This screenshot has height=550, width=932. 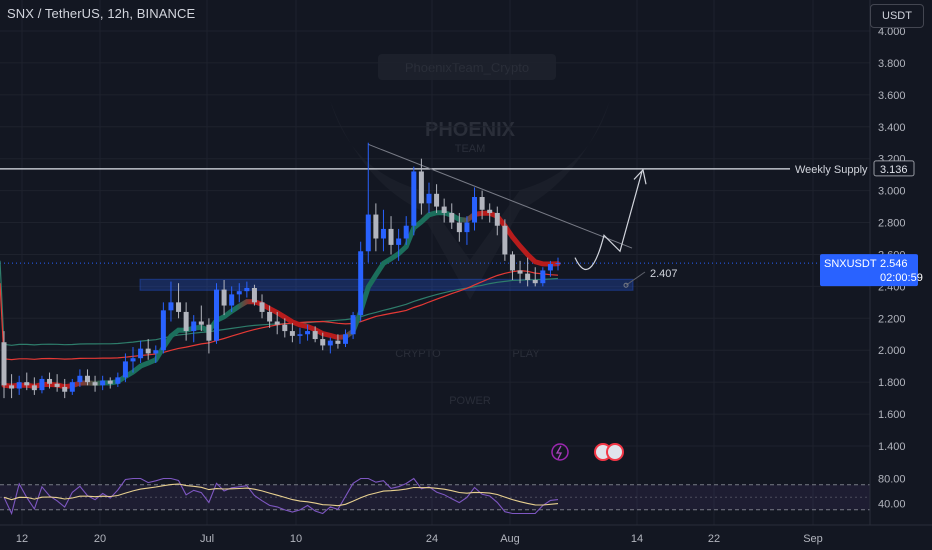 I want to click on rsi-scale: 80.00 40.00, so click(x=892, y=492).